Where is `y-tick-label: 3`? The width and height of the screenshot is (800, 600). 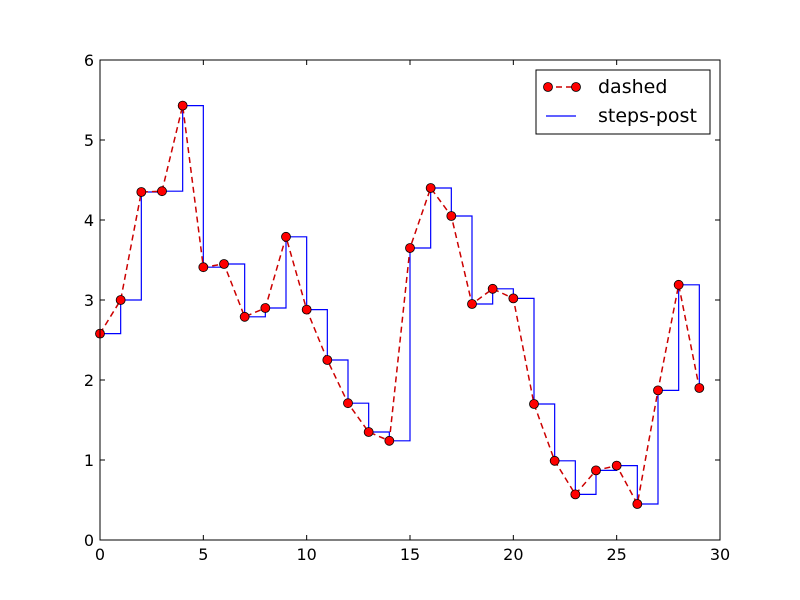 y-tick-label: 3 is located at coordinates (89, 300).